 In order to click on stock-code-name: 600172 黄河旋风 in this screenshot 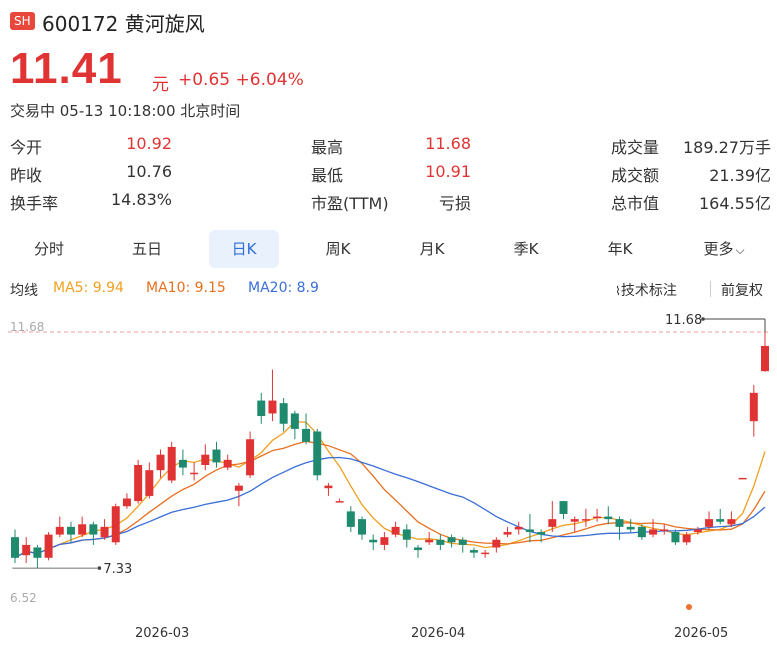, I will do `click(123, 24)`.